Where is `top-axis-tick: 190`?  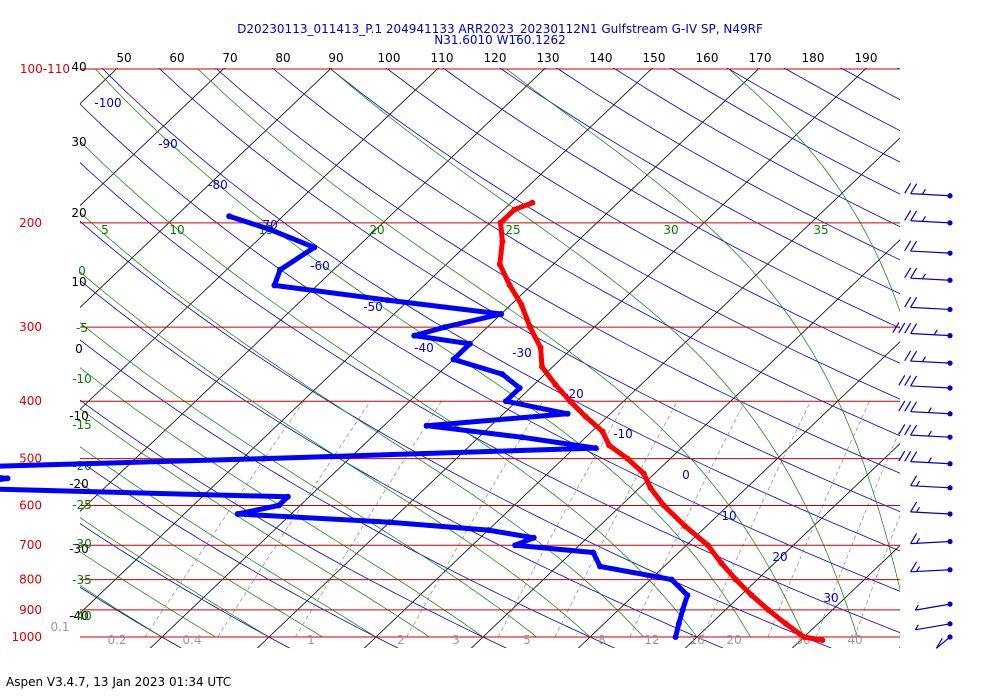 top-axis-tick: 190 is located at coordinates (866, 58).